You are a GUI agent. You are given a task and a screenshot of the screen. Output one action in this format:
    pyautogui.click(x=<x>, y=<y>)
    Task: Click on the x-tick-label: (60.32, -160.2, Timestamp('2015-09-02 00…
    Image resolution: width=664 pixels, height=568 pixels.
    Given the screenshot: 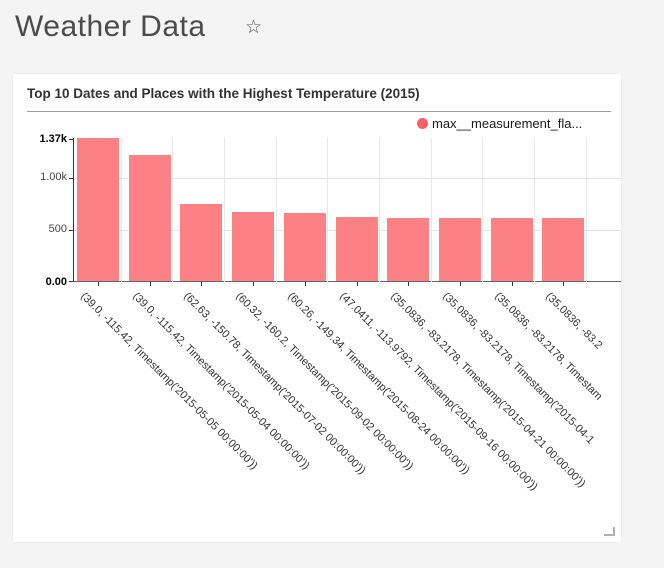 What is the action you would take?
    pyautogui.click(x=324, y=381)
    